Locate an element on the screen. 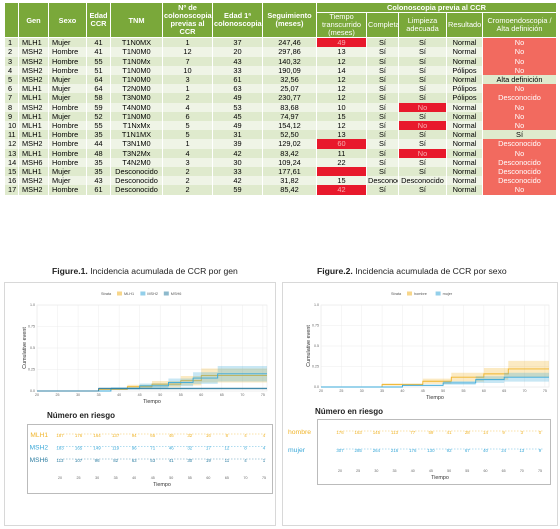 The height and width of the screenshot is (529, 560). cell-edad1: 37 is located at coordinates (237, 42).